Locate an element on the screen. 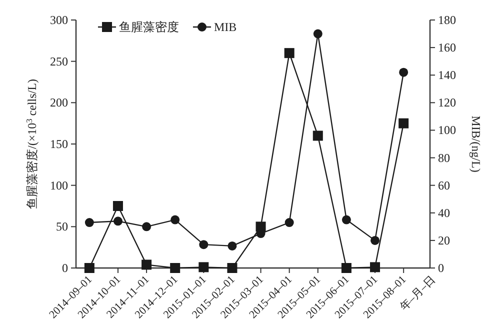 The height and width of the screenshot is (331, 494). y2-tick-label: 0 is located at coordinates (441, 268).